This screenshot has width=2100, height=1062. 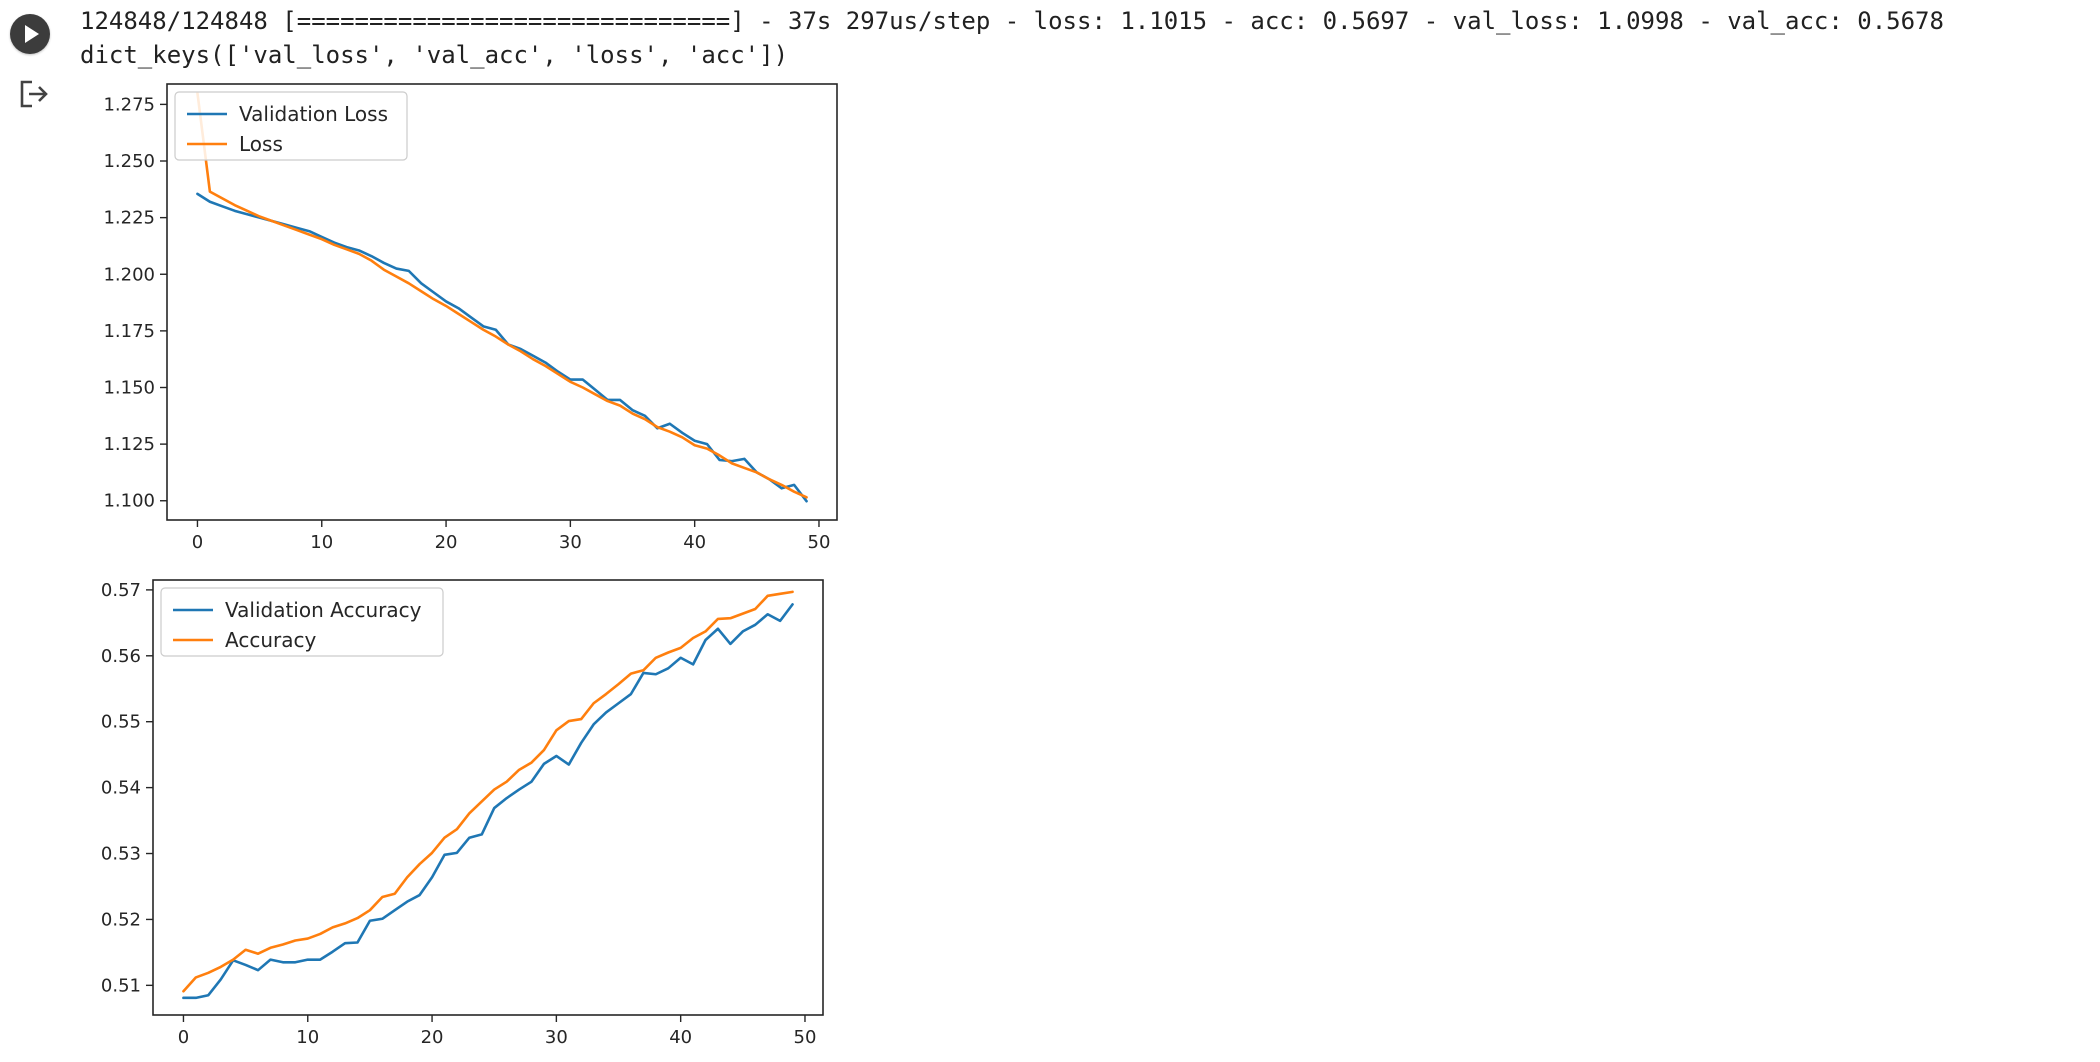 I want to click on loss-y-tick-label: 1.250, so click(x=129, y=161).